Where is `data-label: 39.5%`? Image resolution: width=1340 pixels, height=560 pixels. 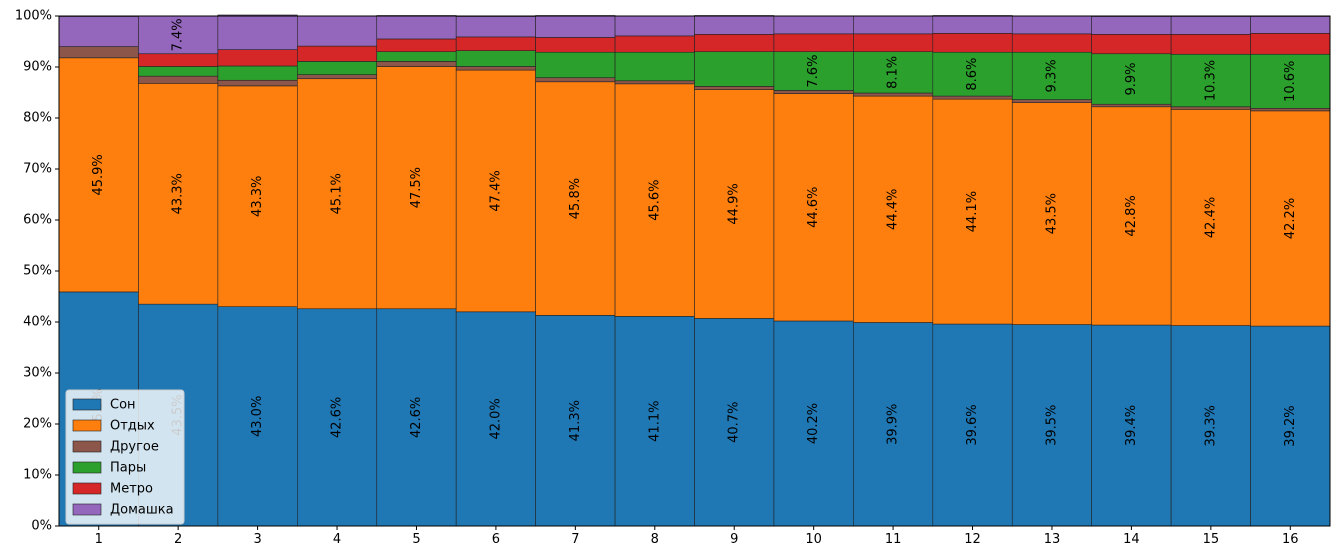 data-label: 39.5% is located at coordinates (1051, 425).